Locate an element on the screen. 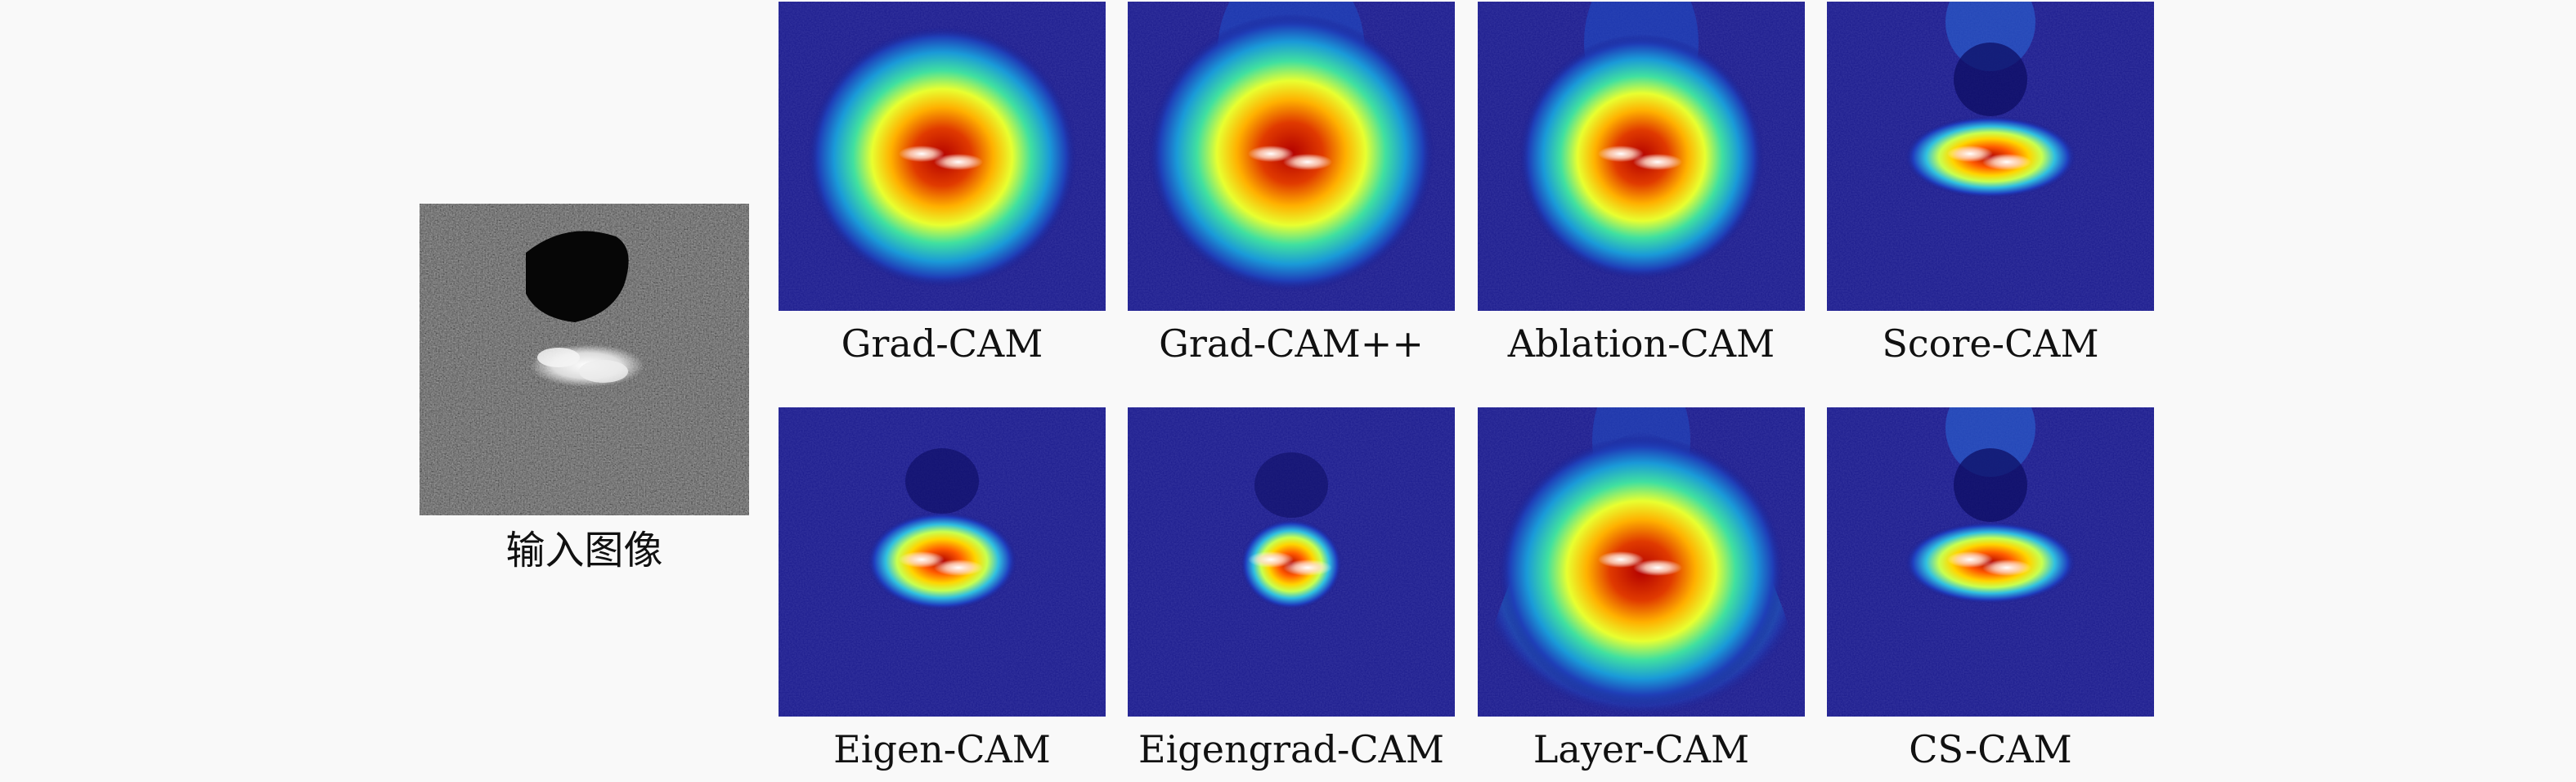  heatmap-image-cscam is located at coordinates (1990, 562).